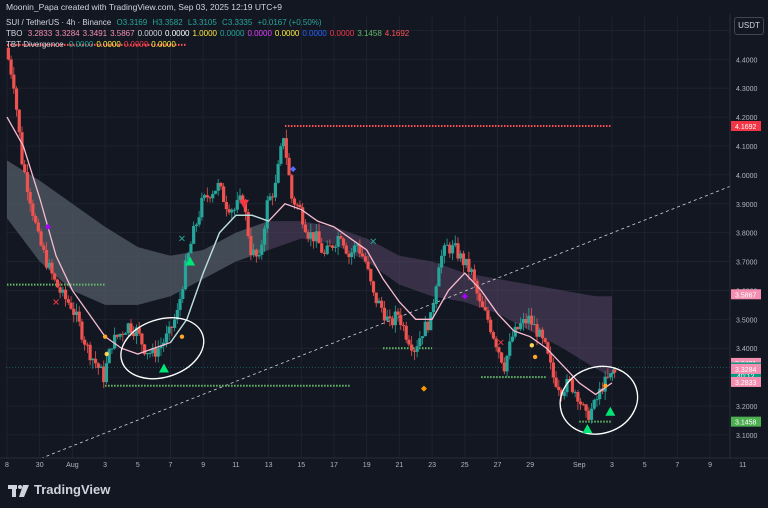 This screenshot has height=508, width=768. What do you see at coordinates (384, 482) in the screenshot?
I see `time-axis: 830Aug357911131517192123252729Sep3579111` at bounding box center [384, 482].